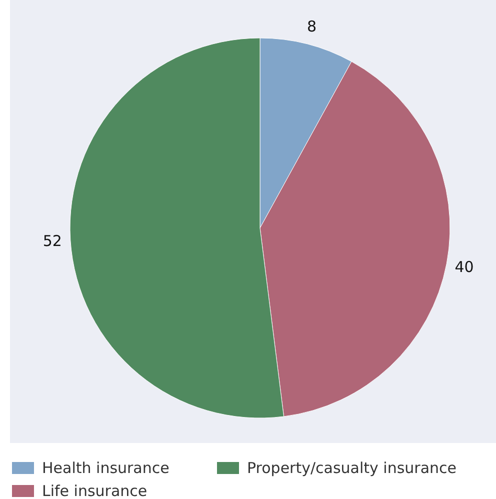 The height and width of the screenshot is (499, 496). Describe the element at coordinates (464, 267) in the screenshot. I see `data-label: 40` at that location.